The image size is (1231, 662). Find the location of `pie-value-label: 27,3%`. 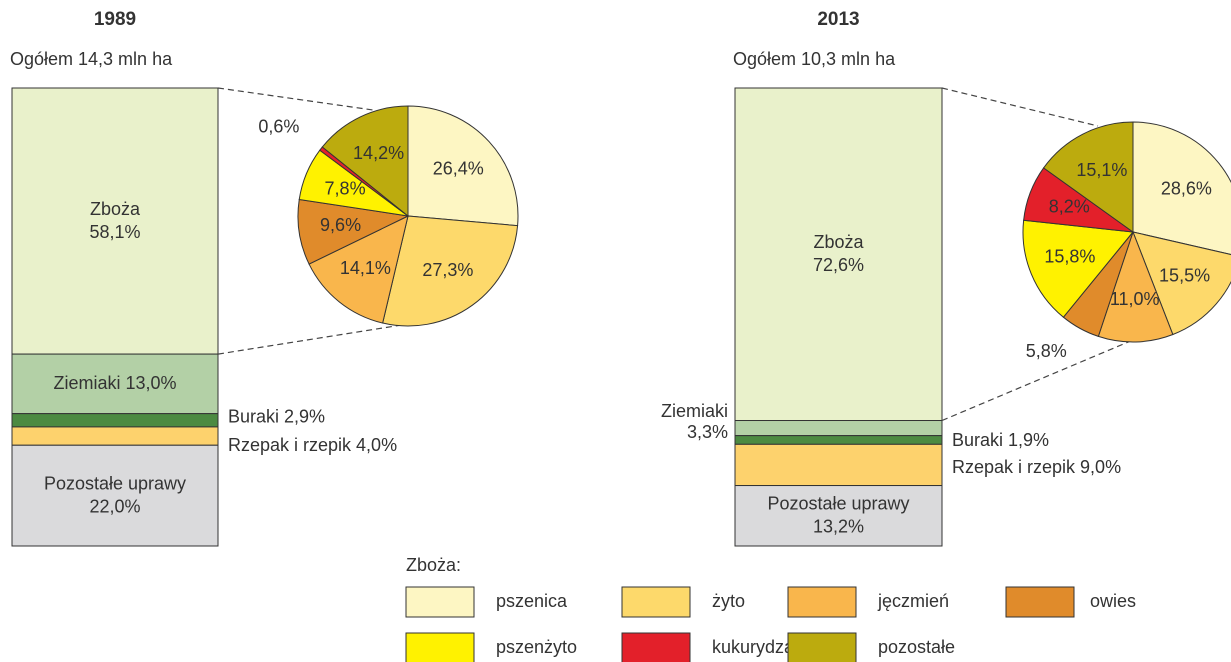

pie-value-label: 27,3% is located at coordinates (447, 270).